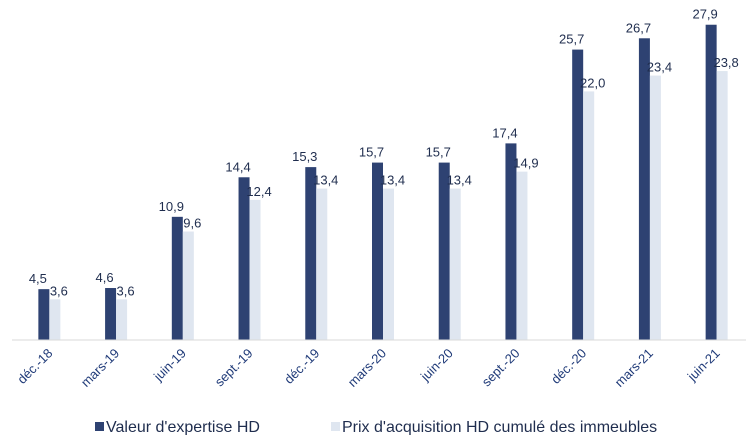 Image resolution: width=754 pixels, height=435 pixels. What do you see at coordinates (459, 180) in the screenshot?
I see `data-label-prix-acquisition-juin-20: 13,4` at bounding box center [459, 180].